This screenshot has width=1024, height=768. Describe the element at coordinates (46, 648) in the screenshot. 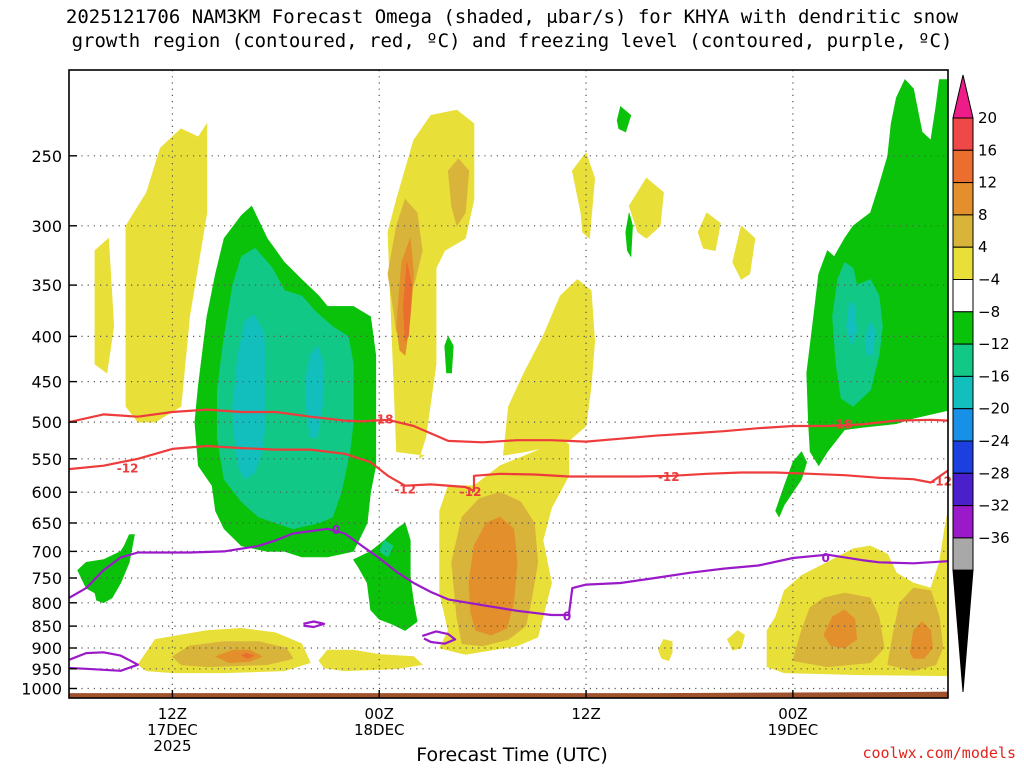

I see `y-tick-label-900: 900` at that location.